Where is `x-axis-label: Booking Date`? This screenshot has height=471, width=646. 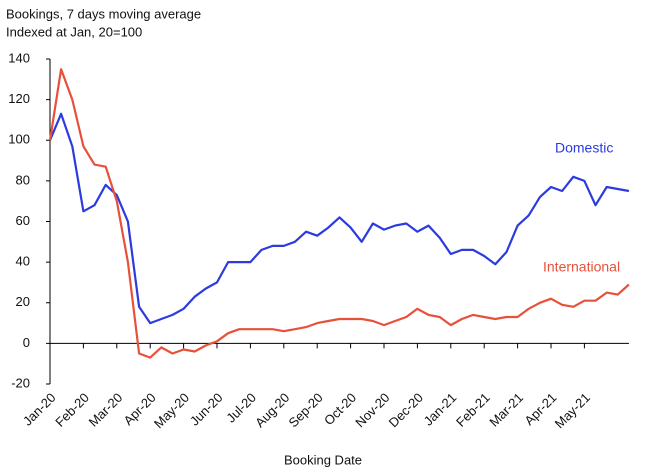 x-axis-label: Booking Date is located at coordinates (323, 459).